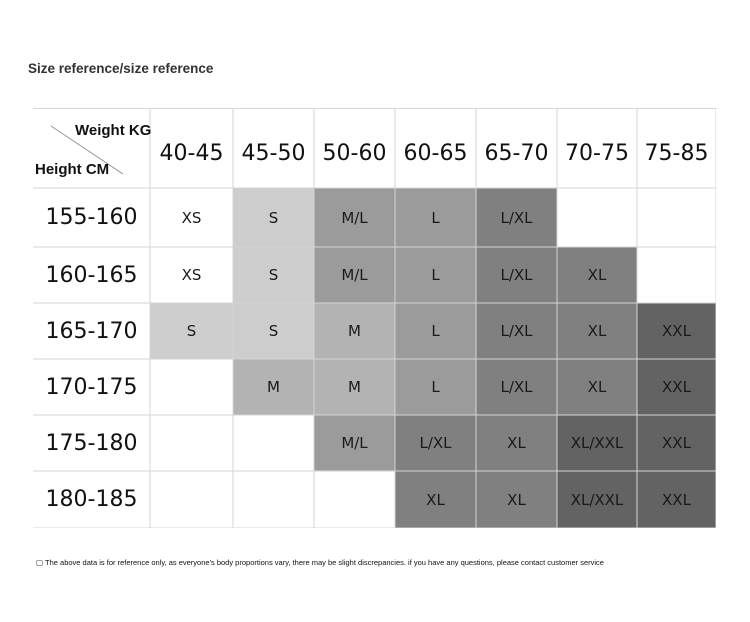  Describe the element at coordinates (516, 301) in the screenshot. I see `diagonal-shade-l-xl` at that location.